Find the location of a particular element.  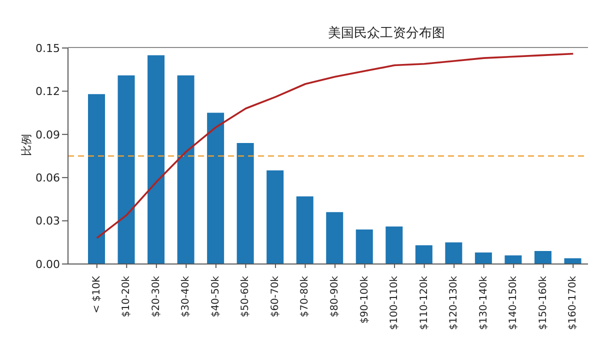

y-tick-label: 0.12 is located at coordinates (48, 91).